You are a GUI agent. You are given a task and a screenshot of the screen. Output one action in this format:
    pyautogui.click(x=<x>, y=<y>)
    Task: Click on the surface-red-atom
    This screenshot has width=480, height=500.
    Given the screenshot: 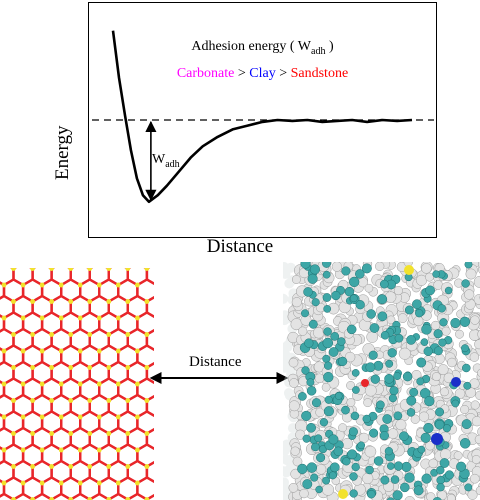 What is the action you would take?
    pyautogui.click(x=365, y=383)
    